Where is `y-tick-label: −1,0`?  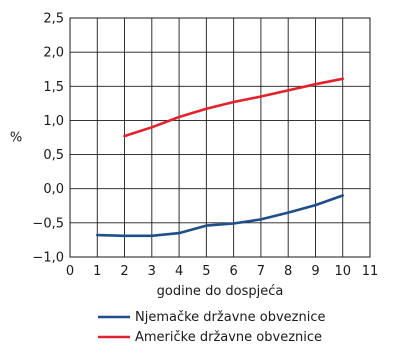
y-tick-label: −1,0 is located at coordinates (48, 258).